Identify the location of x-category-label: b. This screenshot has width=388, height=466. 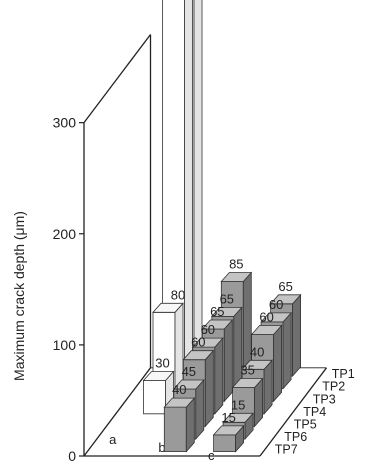
(161, 447).